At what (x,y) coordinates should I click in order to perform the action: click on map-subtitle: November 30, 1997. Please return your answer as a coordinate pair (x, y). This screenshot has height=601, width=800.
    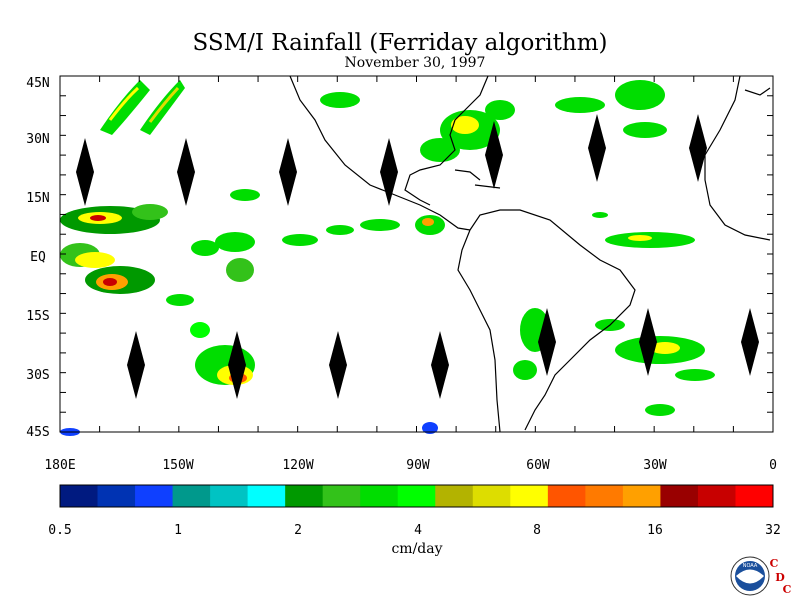
    Looking at the image, I should click on (415, 63).